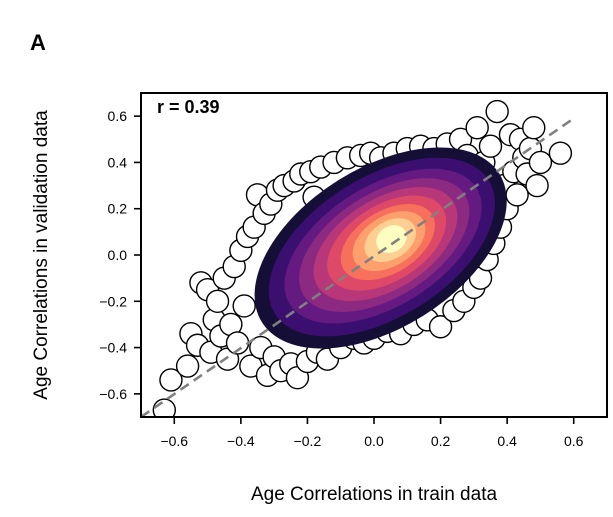  I want to click on y-tick-label: −0.4, so click(113, 348).